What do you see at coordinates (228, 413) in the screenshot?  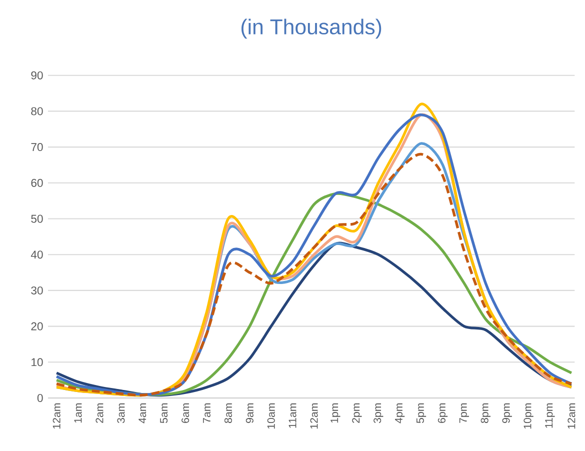 I see `x-tick-label: 8am` at bounding box center [228, 413].